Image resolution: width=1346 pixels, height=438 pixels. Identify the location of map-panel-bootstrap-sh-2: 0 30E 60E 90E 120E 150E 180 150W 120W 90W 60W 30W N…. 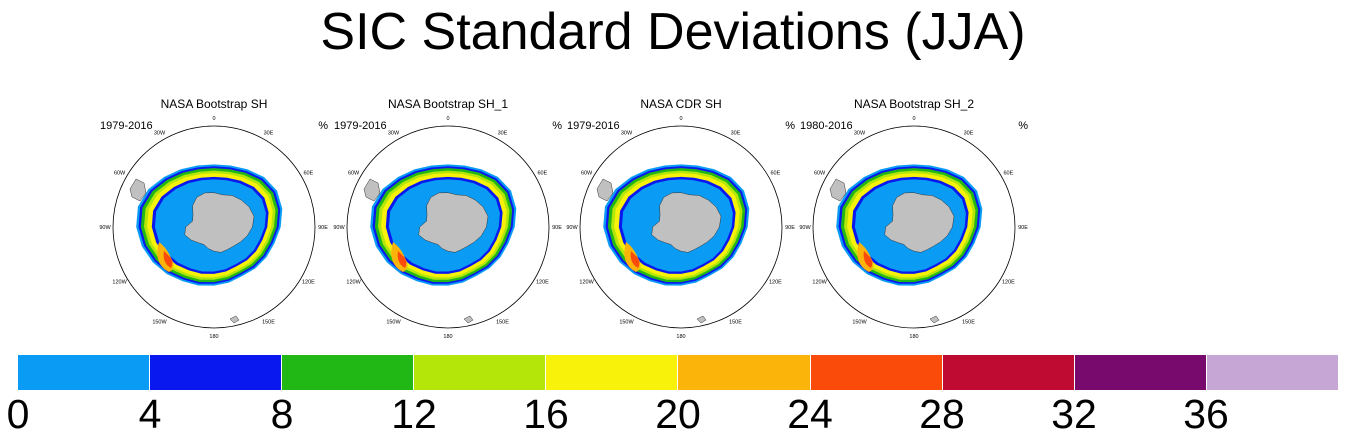
(914, 218).